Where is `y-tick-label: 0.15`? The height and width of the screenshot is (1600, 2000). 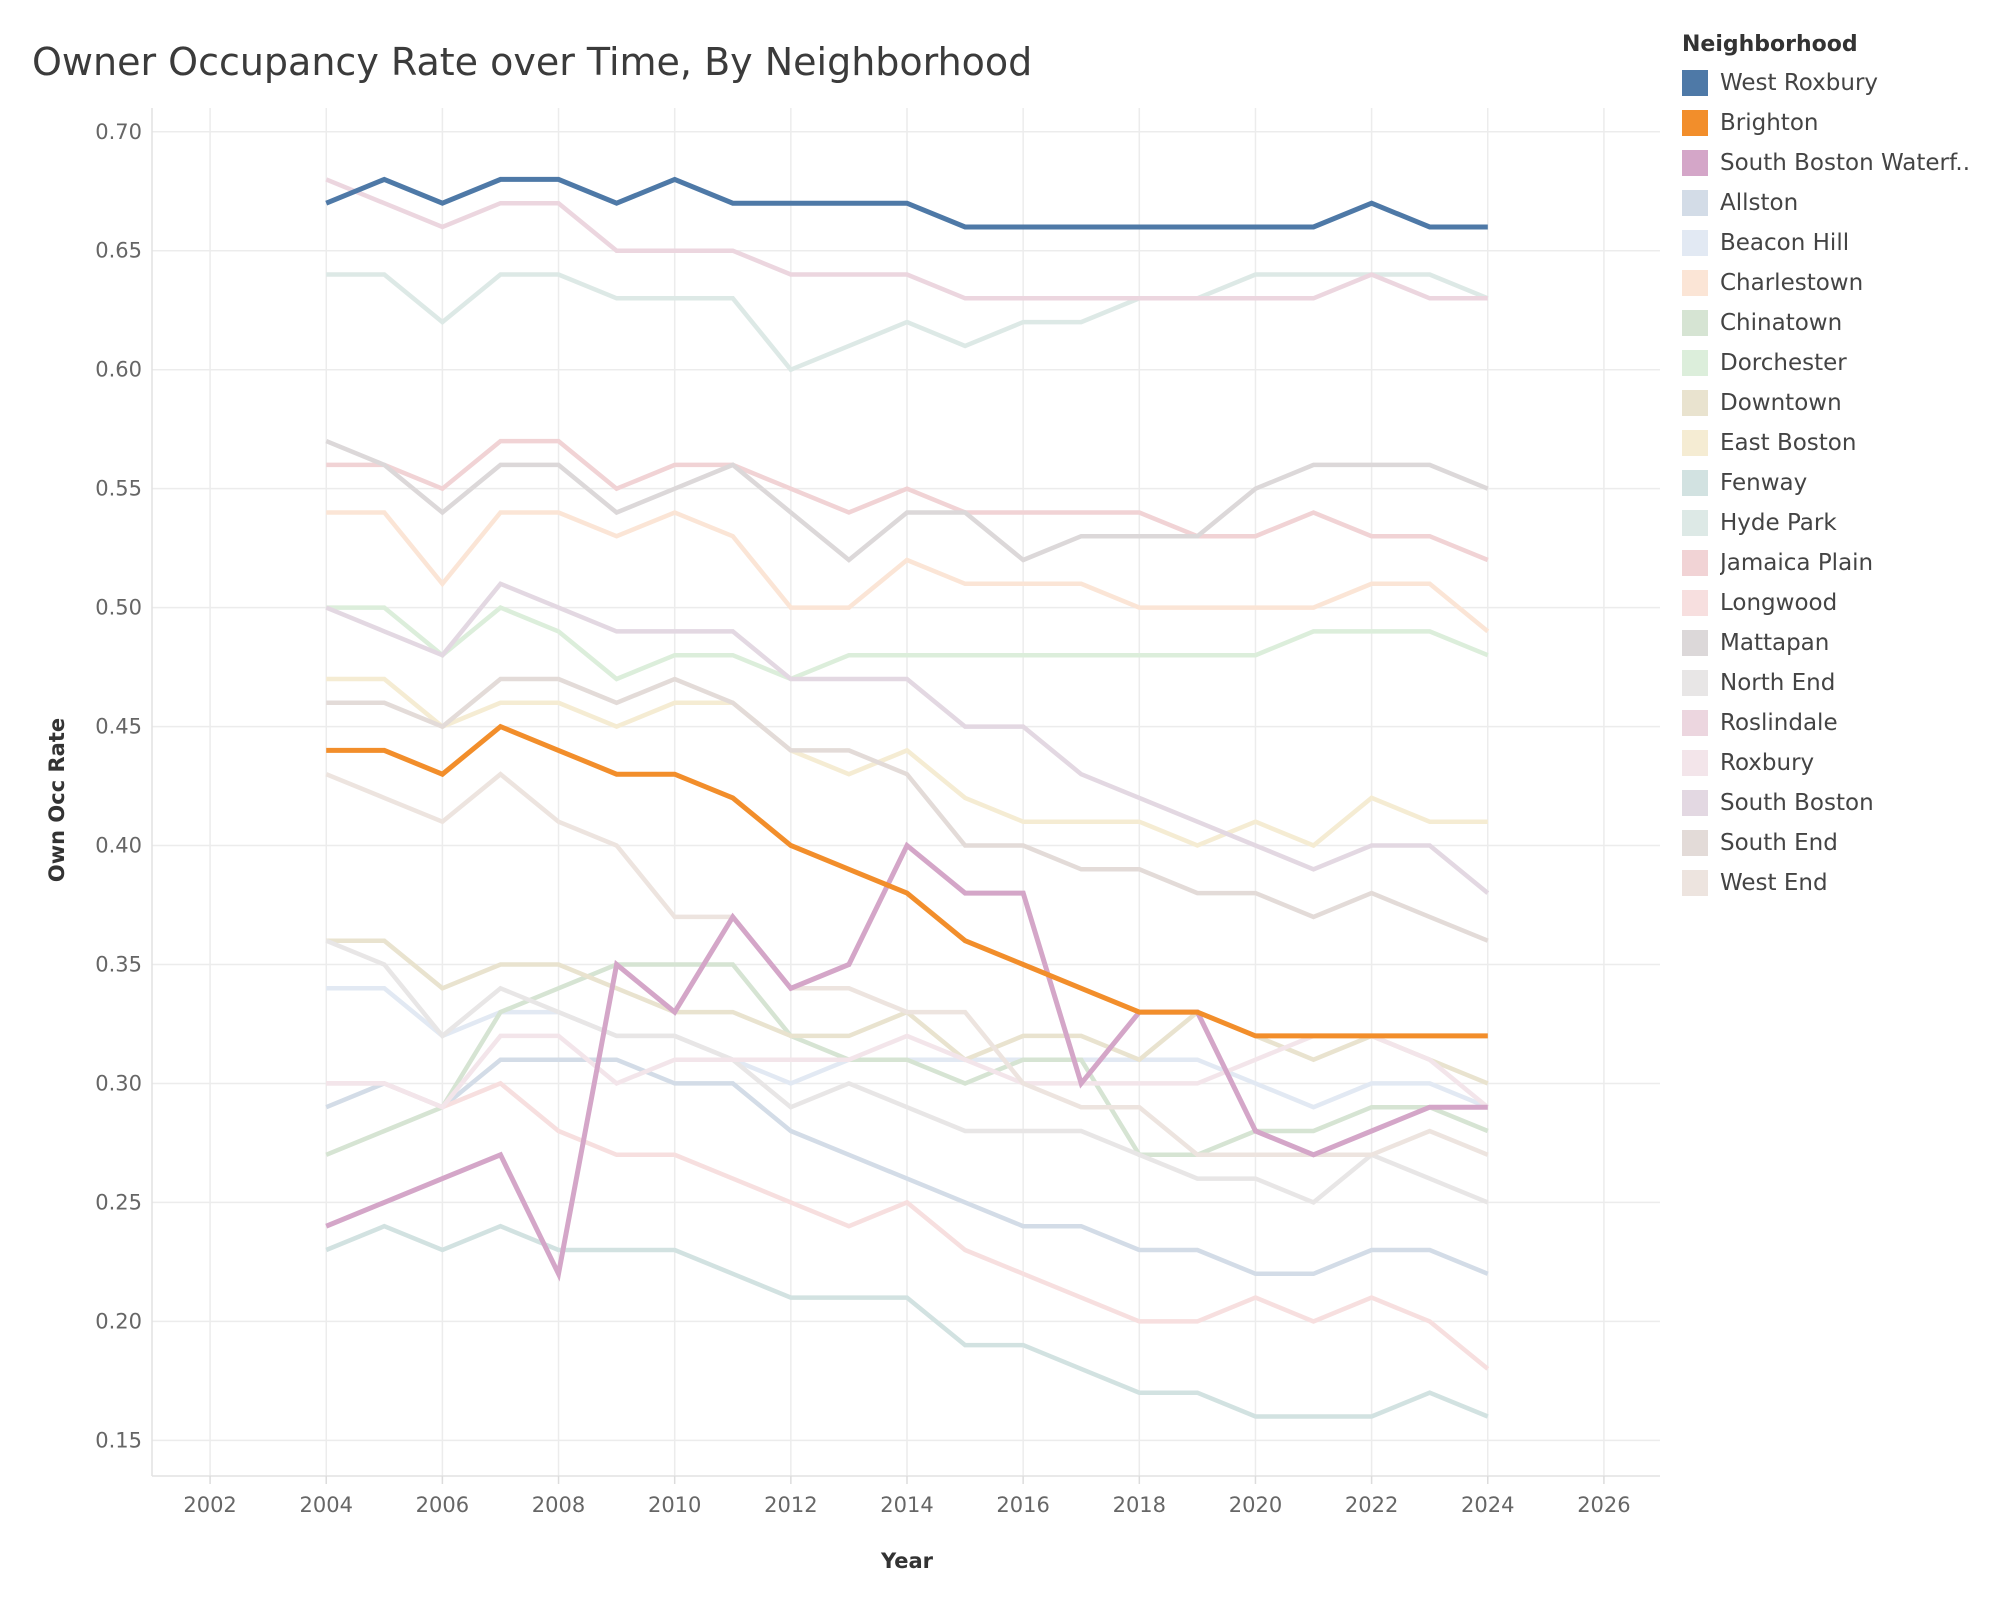
y-tick-label: 0.15 is located at coordinates (118, 1440).